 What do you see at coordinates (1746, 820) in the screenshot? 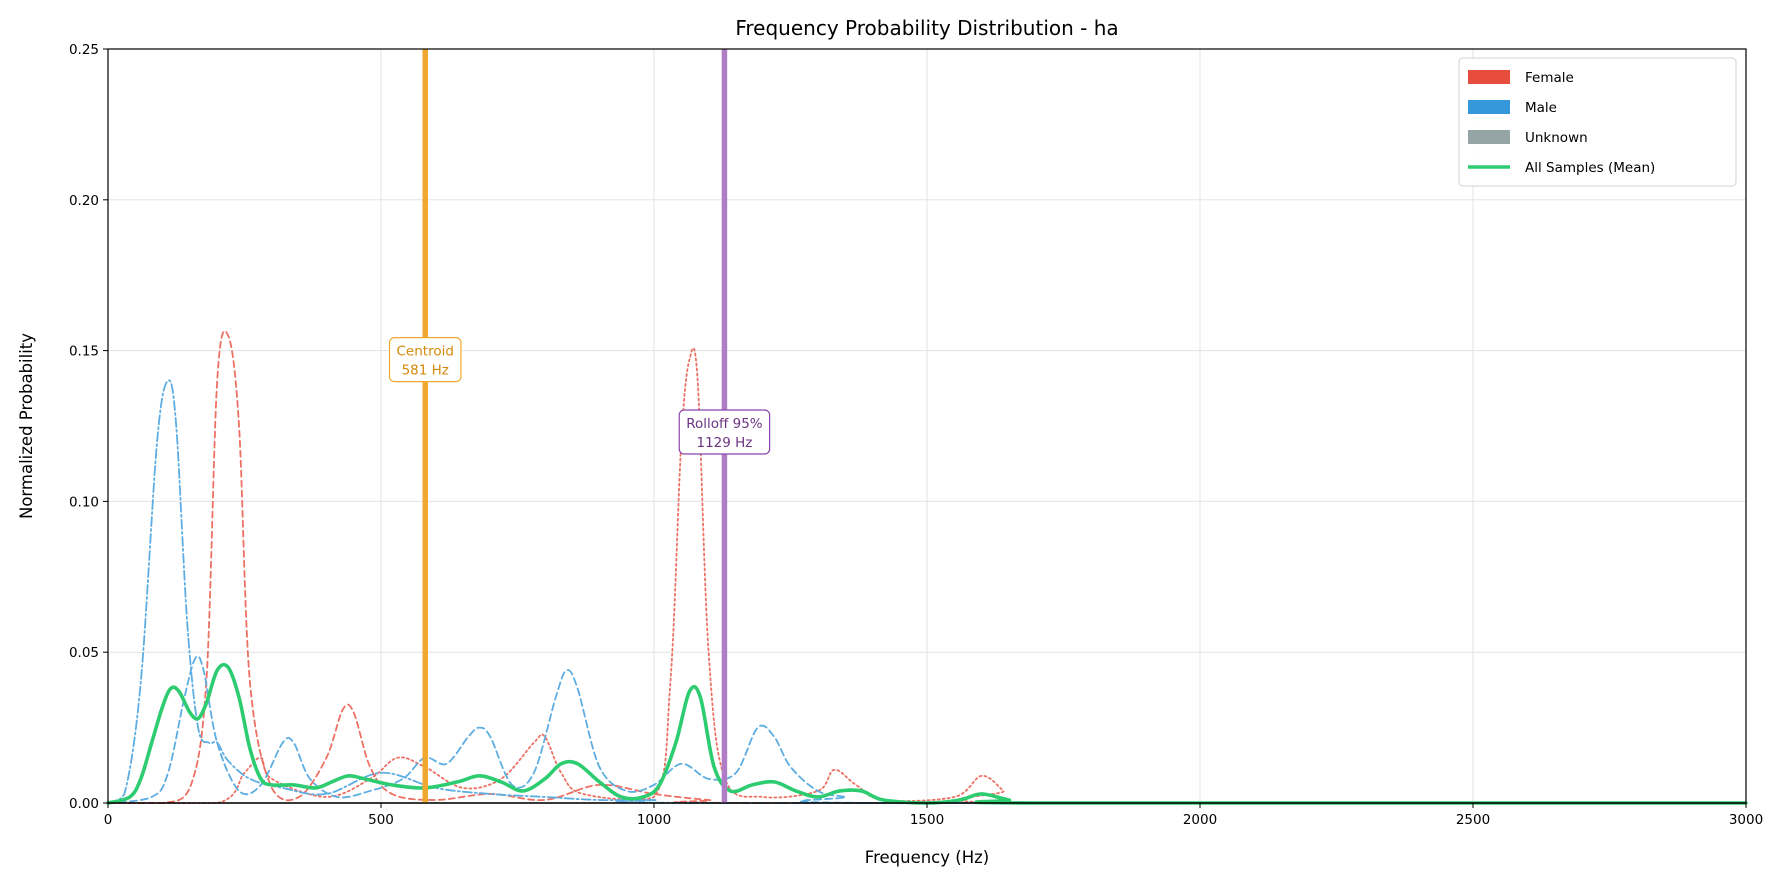
I see `x-tick-label: 3000` at bounding box center [1746, 820].